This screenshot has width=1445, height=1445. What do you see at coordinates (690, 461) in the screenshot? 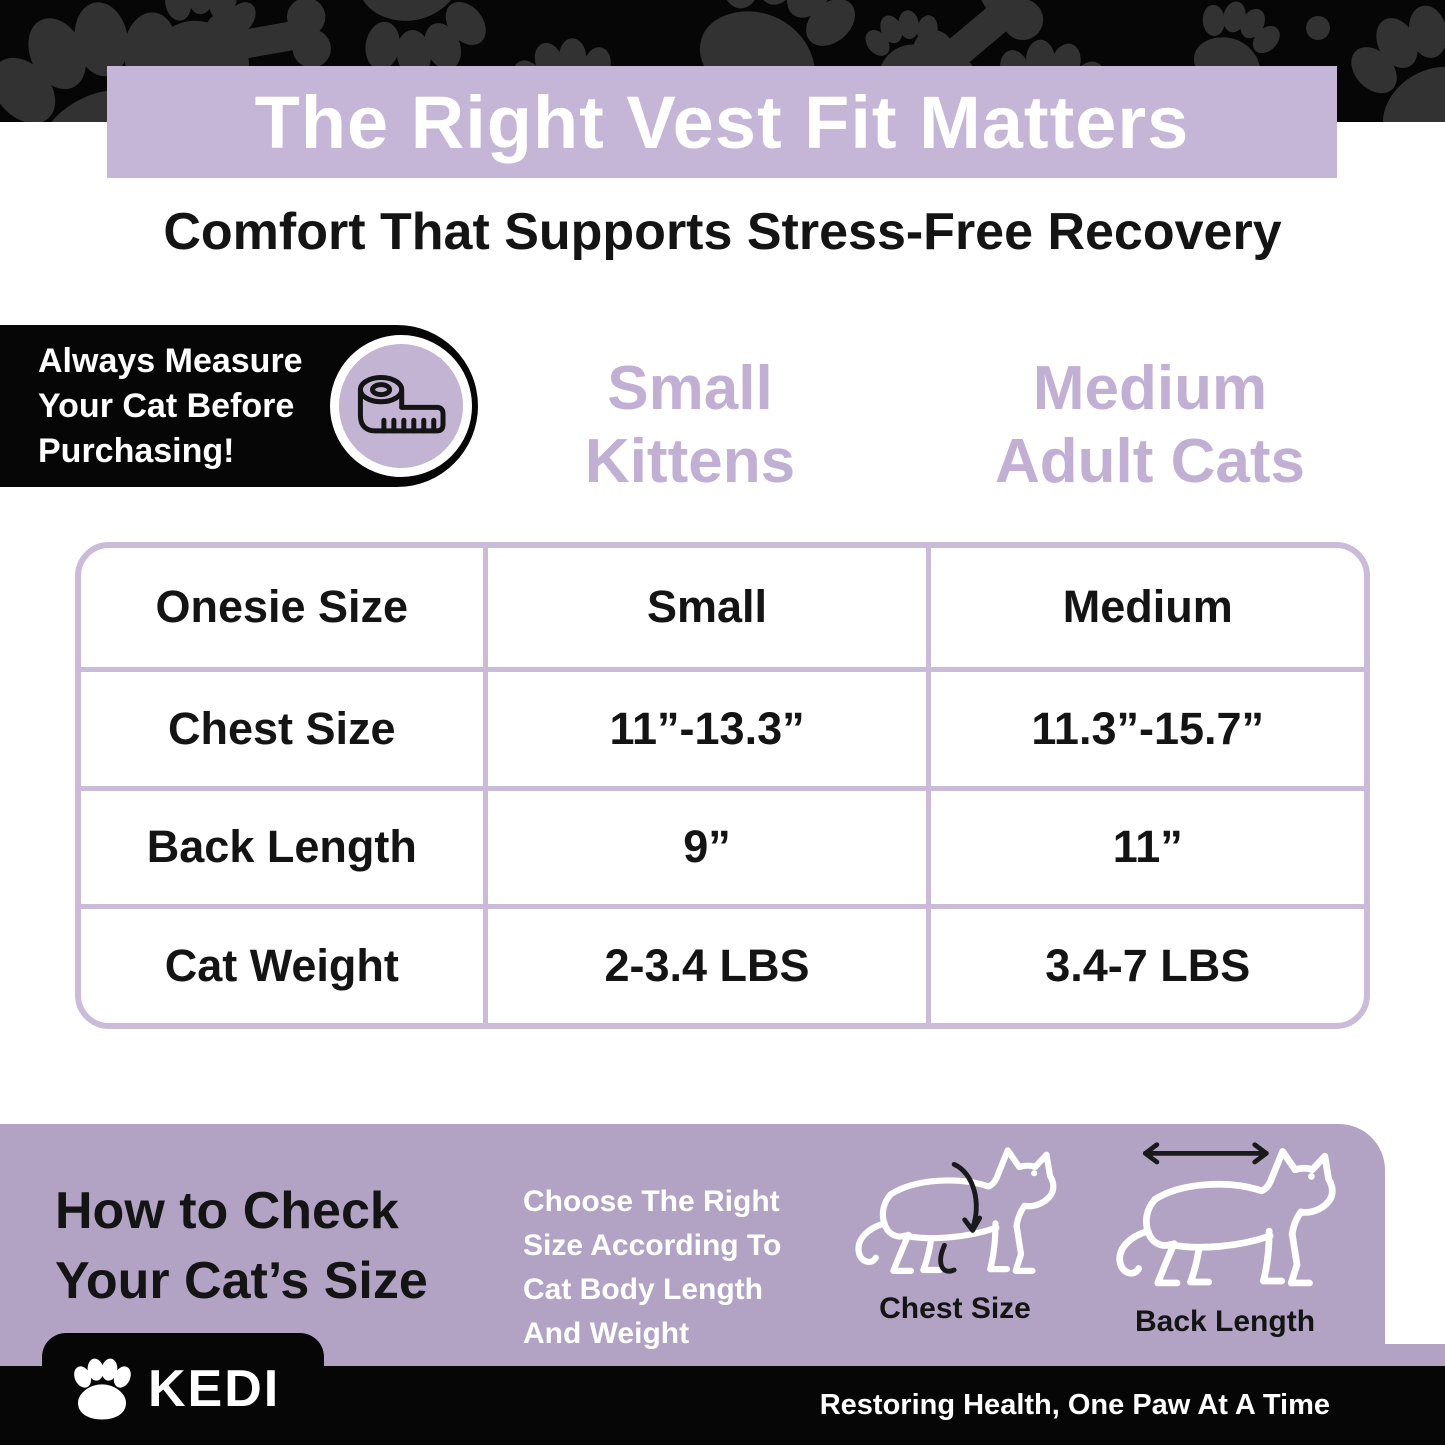
I see `small-kittens-line2: Kittens` at bounding box center [690, 461].